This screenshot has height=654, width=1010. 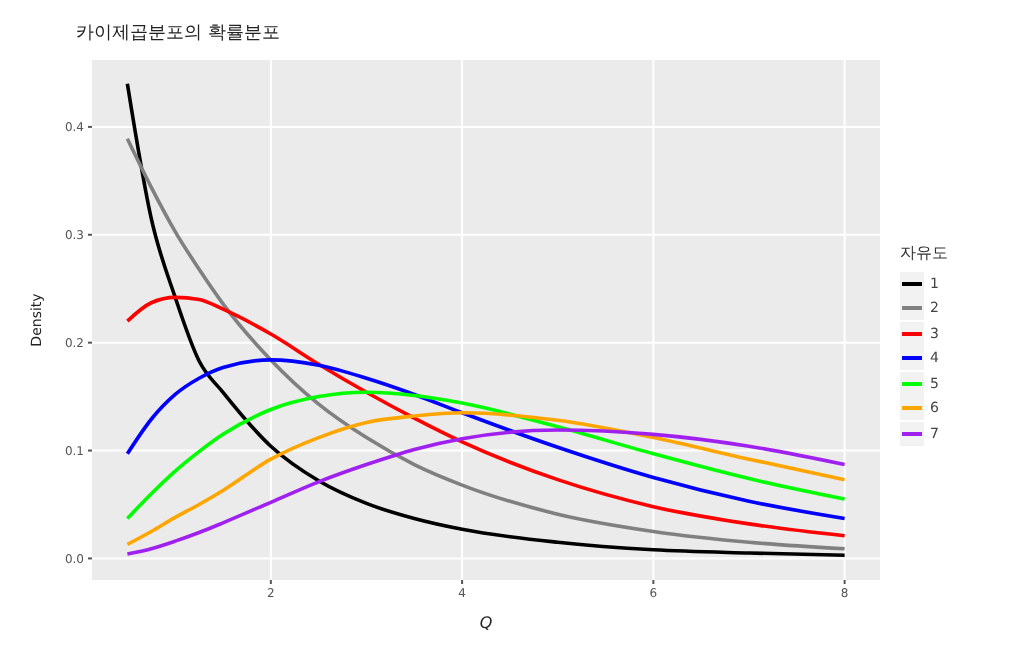 I want to click on x-axis-title: Q, so click(x=486, y=623).